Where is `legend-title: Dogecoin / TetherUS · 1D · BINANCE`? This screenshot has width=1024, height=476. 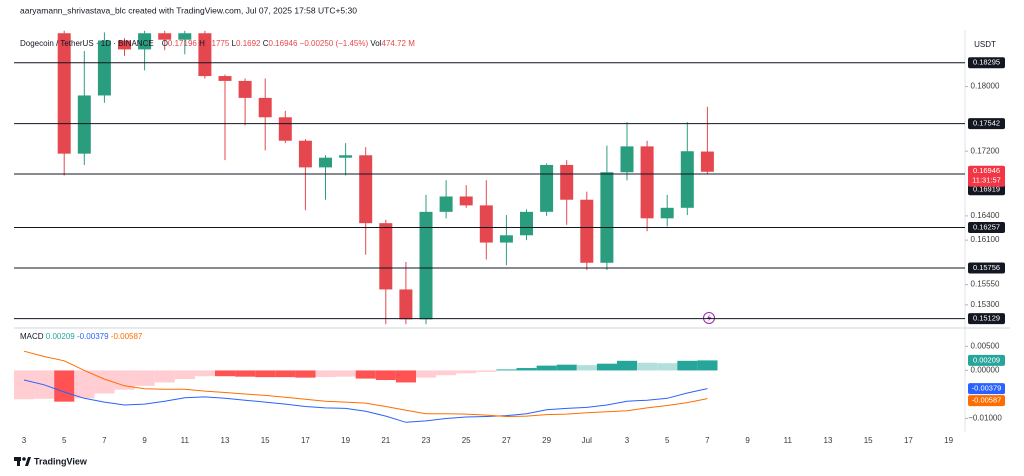 legend-title: Dogecoin / TetherUS · 1D · BINANCE is located at coordinates (87, 43).